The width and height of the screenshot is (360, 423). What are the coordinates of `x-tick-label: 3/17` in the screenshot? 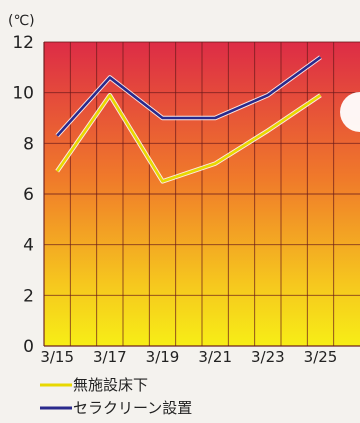 It's located at (110, 357).